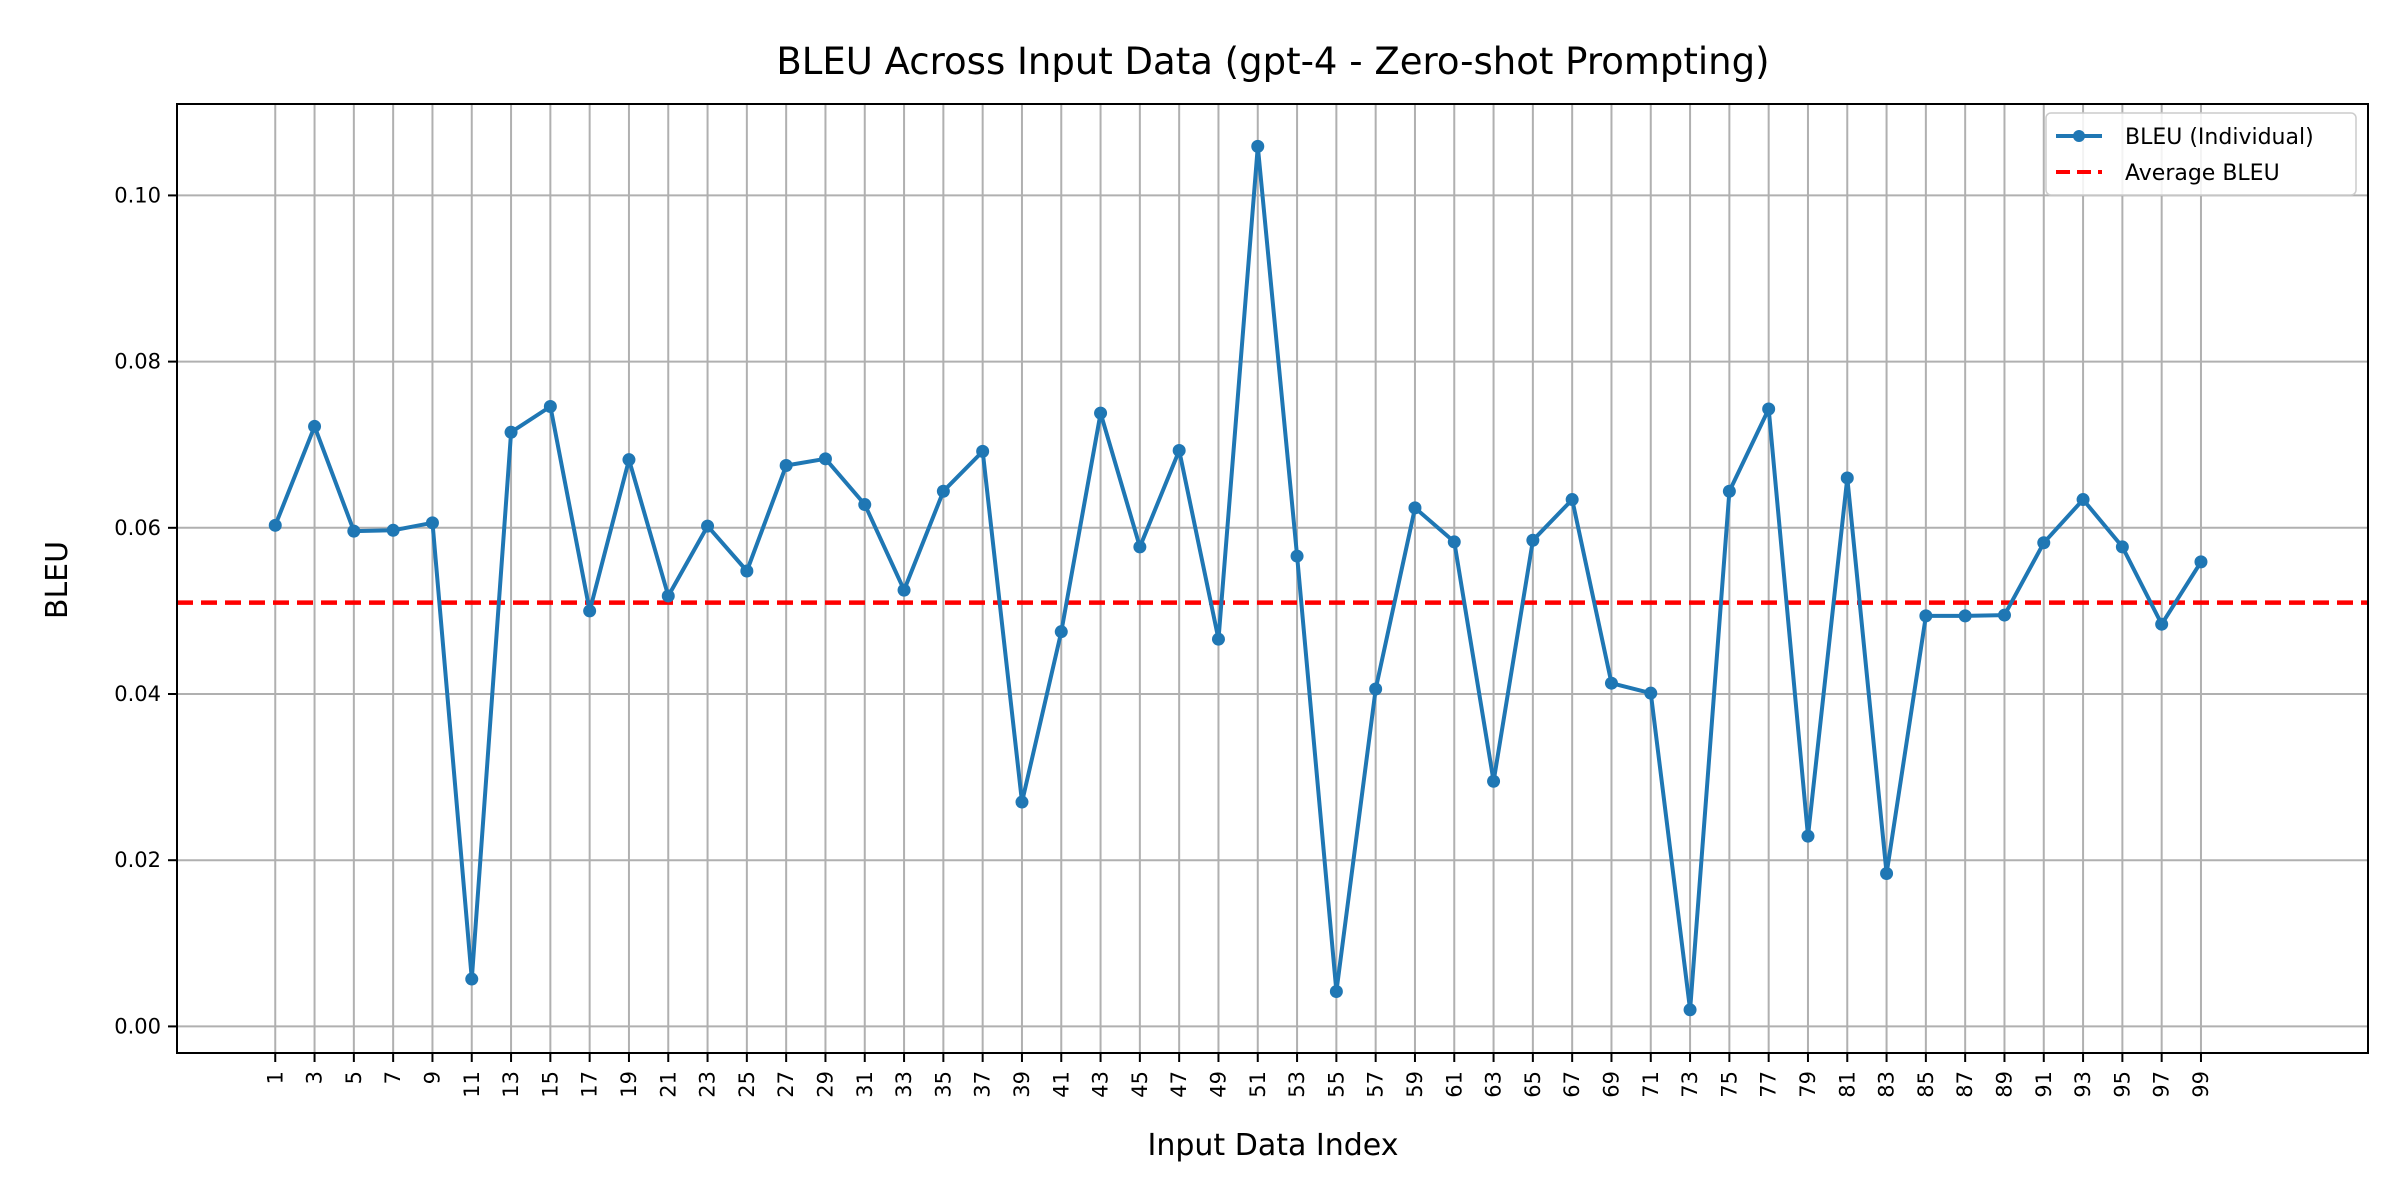 Image resolution: width=2400 pixels, height=1200 pixels. What do you see at coordinates (983, 1084) in the screenshot?
I see `x-tick-label: 37` at bounding box center [983, 1084].